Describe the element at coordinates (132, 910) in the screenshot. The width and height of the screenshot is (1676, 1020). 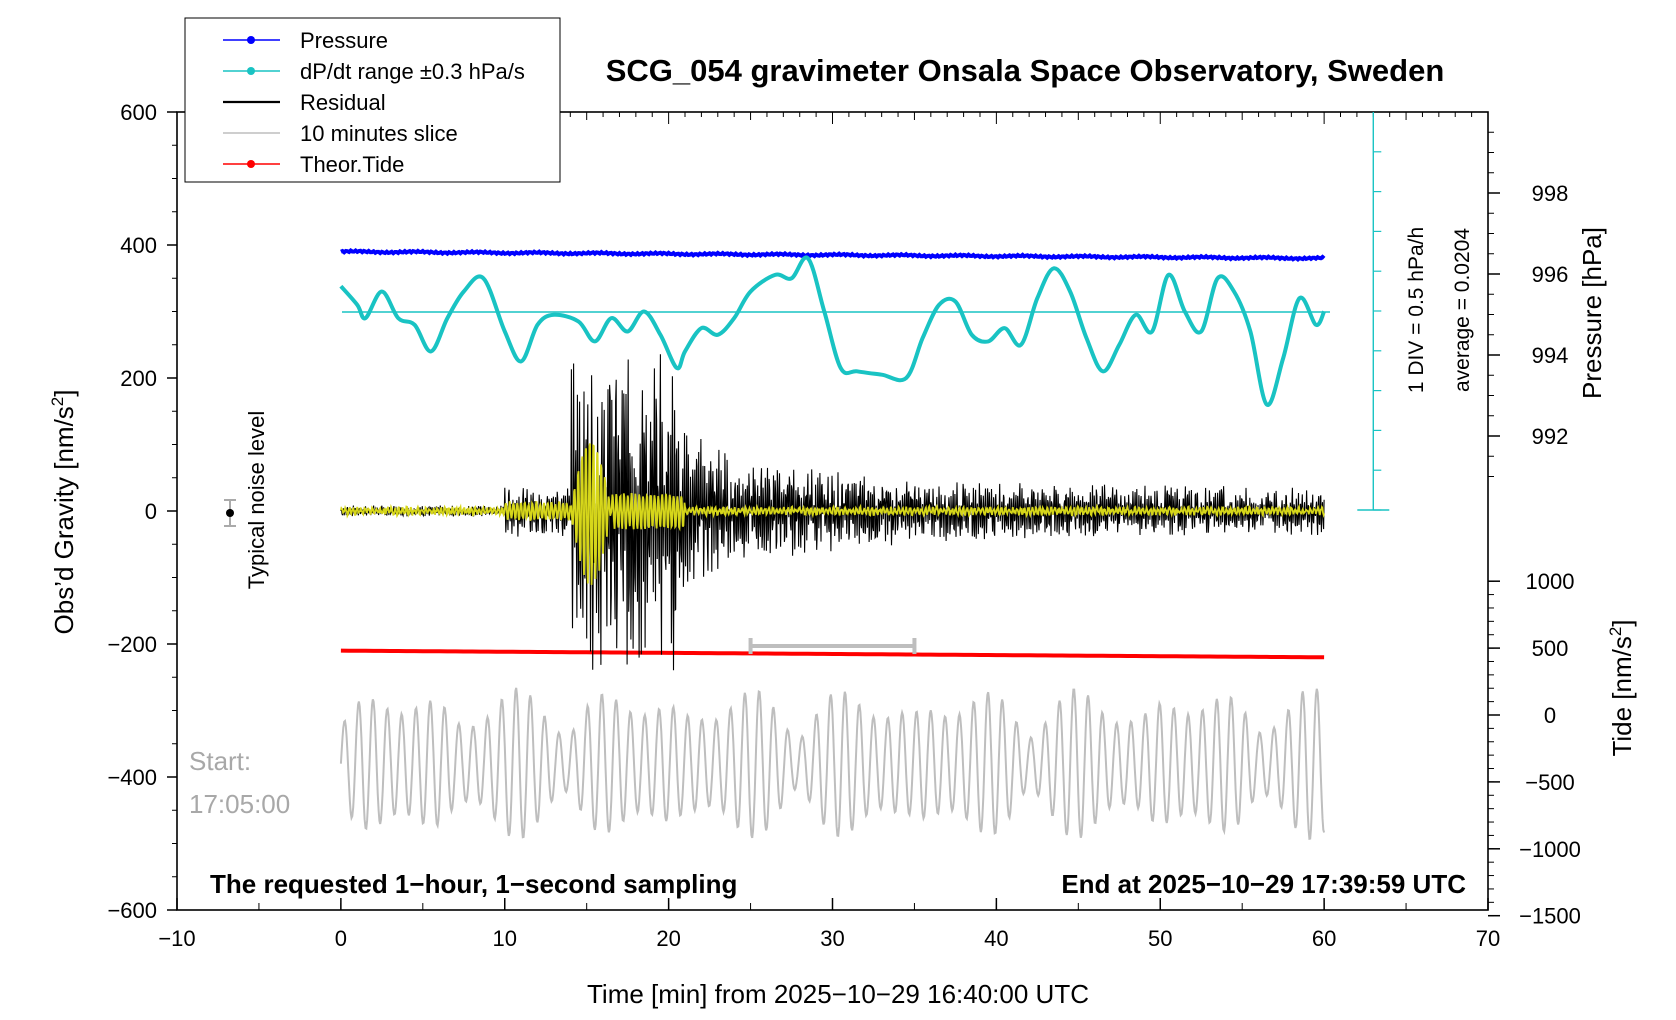
I see `y-tick-label: −600` at that location.